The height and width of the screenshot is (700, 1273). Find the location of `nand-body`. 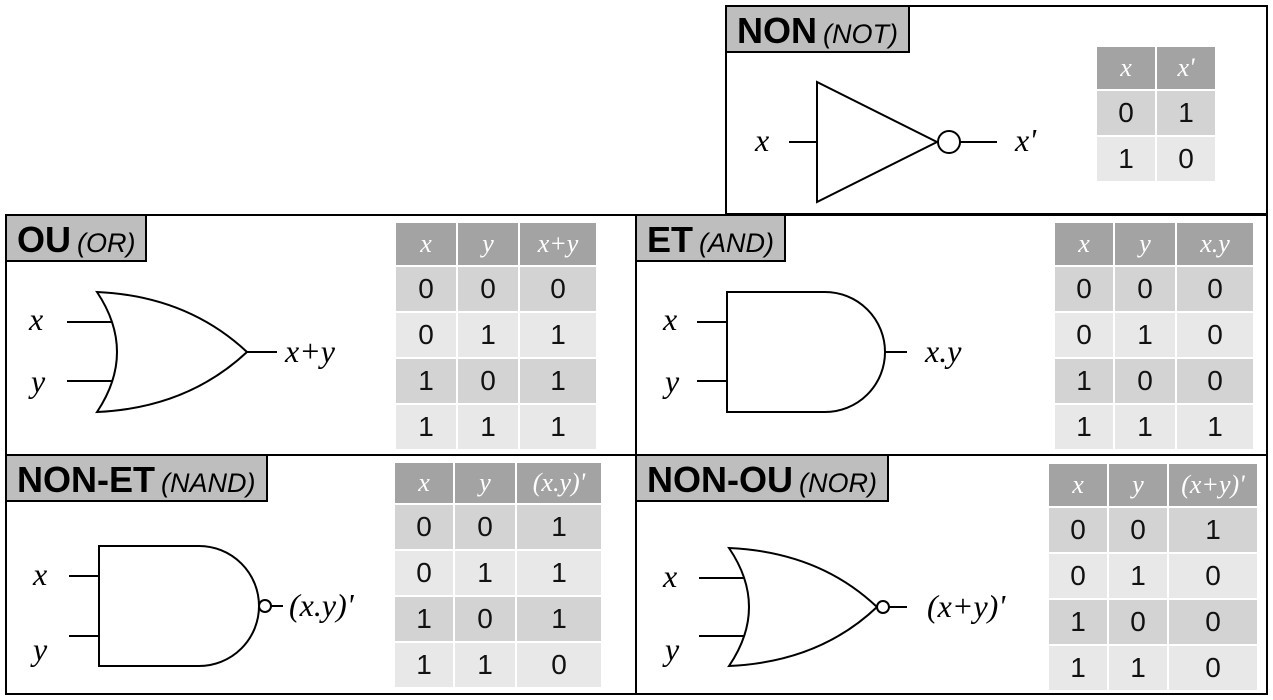

nand-body is located at coordinates (179, 606).